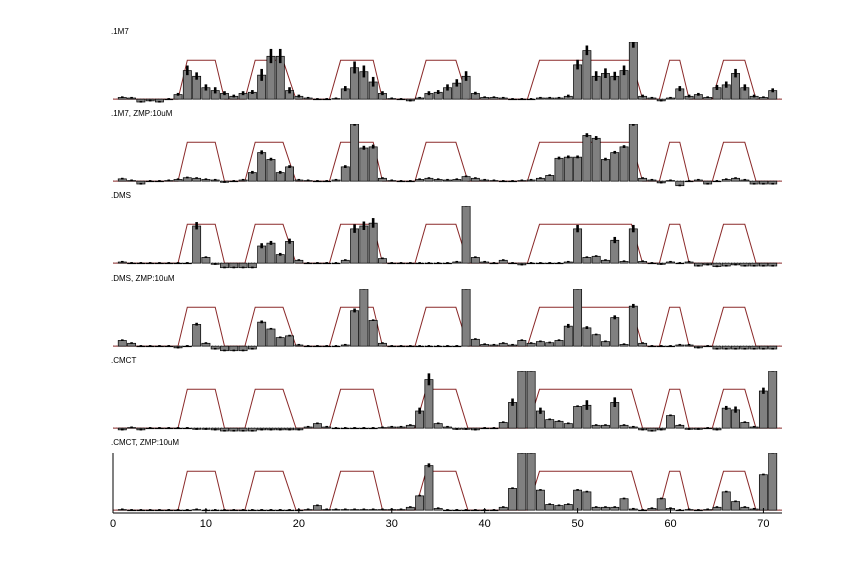 This screenshot has width=864, height=576. What do you see at coordinates (120, 31) in the screenshot?
I see `panel-title: .1M7` at bounding box center [120, 31].